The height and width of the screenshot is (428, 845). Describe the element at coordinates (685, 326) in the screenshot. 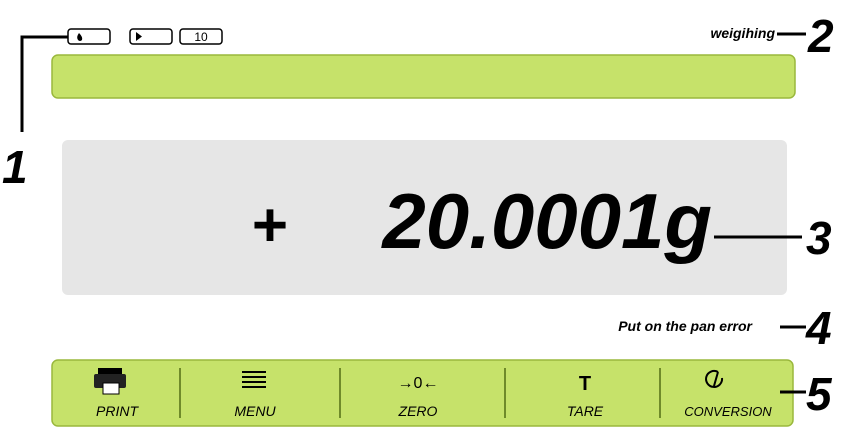

I see `message: Put on the pan error` at that location.